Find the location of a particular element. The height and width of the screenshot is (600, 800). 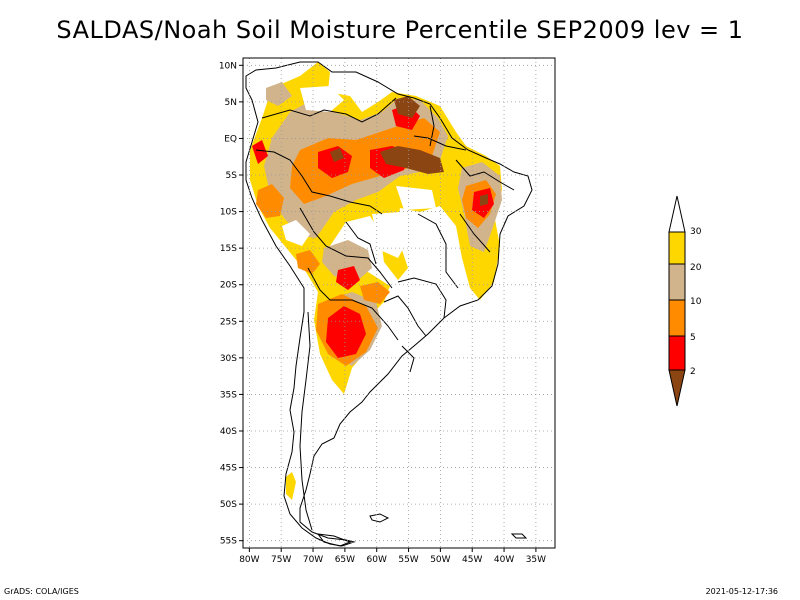

shading-white is located at coordinates (359, 172).